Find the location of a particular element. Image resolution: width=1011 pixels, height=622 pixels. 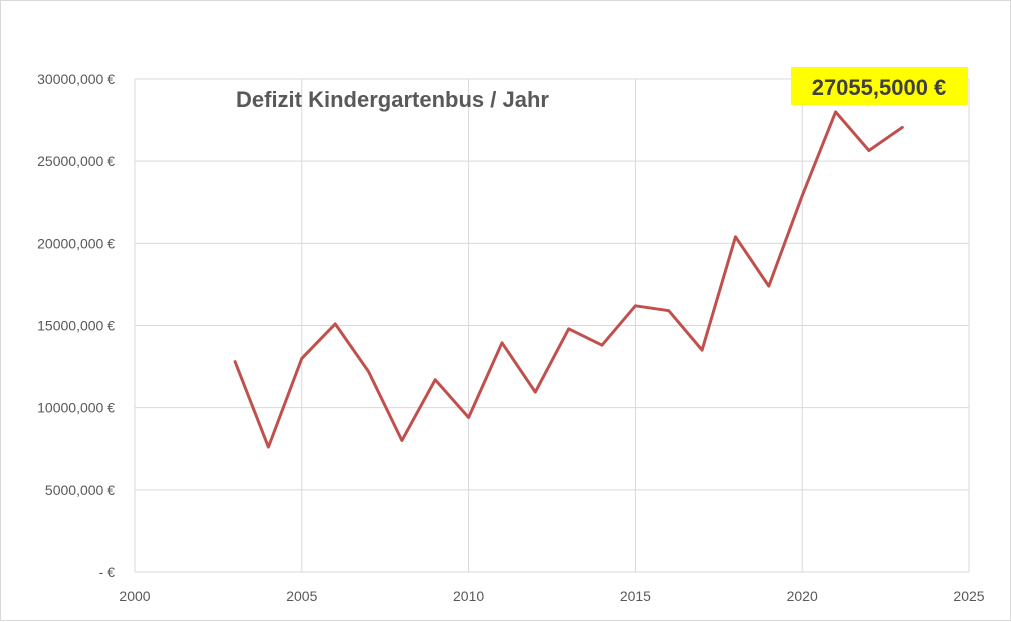

value-callout: 27055,5000 € is located at coordinates (879, 86).